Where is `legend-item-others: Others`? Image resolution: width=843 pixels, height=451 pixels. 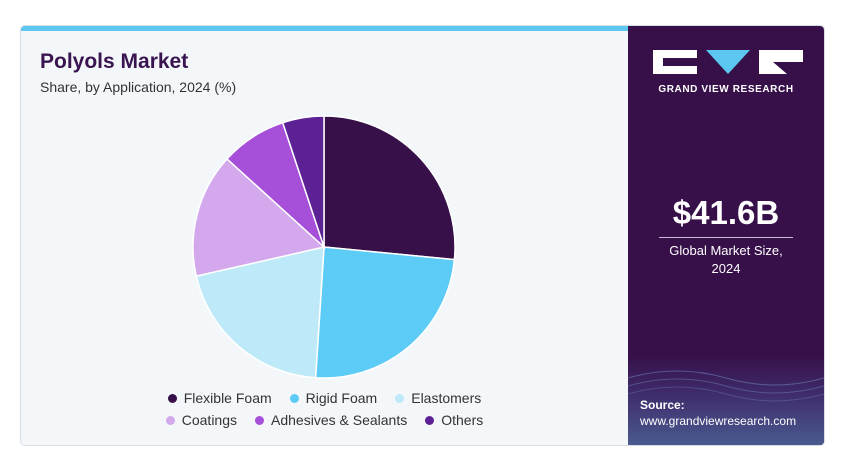 legend-item-others: Others is located at coordinates (454, 420).